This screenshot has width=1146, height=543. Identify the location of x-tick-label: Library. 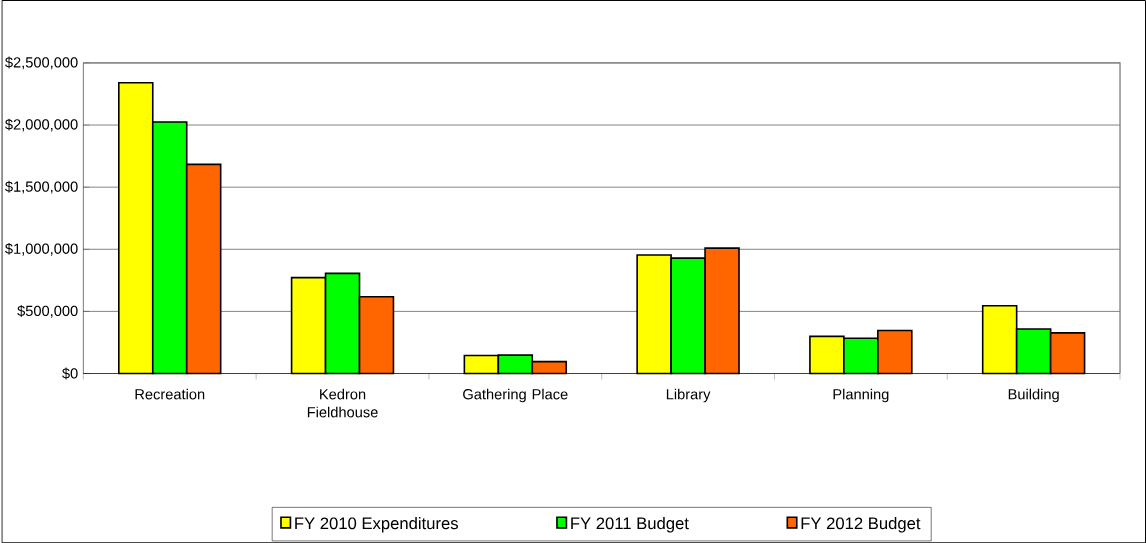
(688, 395).